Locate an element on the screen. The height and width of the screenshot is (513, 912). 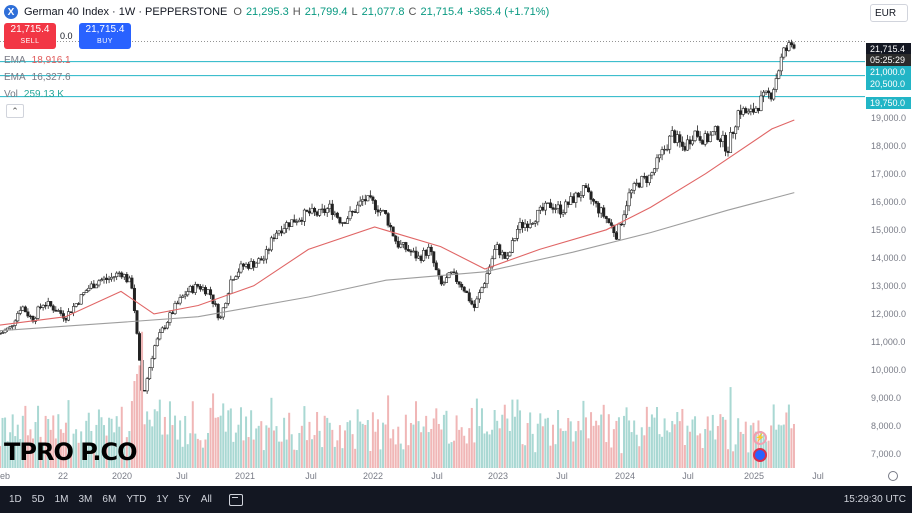
range-button-5d: 5D is located at coordinates (38, 499).